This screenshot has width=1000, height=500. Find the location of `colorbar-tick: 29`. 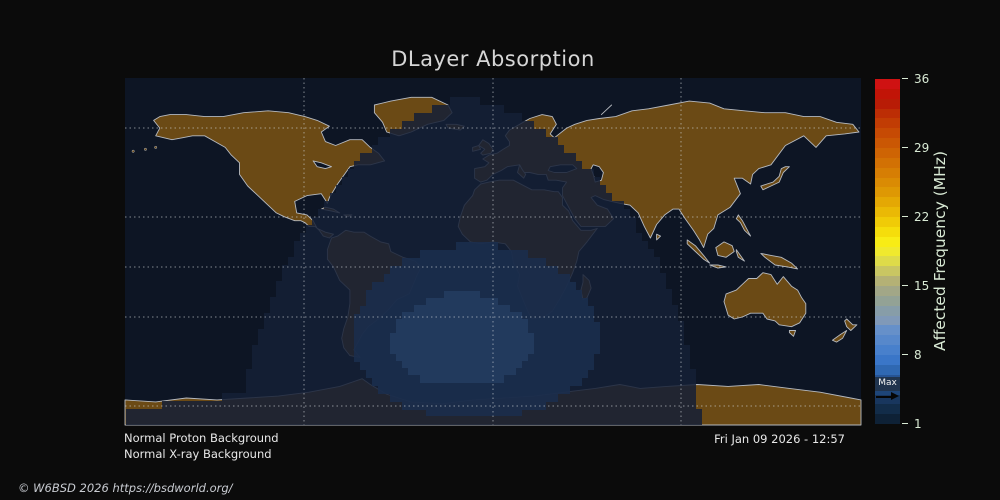

colorbar-tick: 29 is located at coordinates (905, 148).